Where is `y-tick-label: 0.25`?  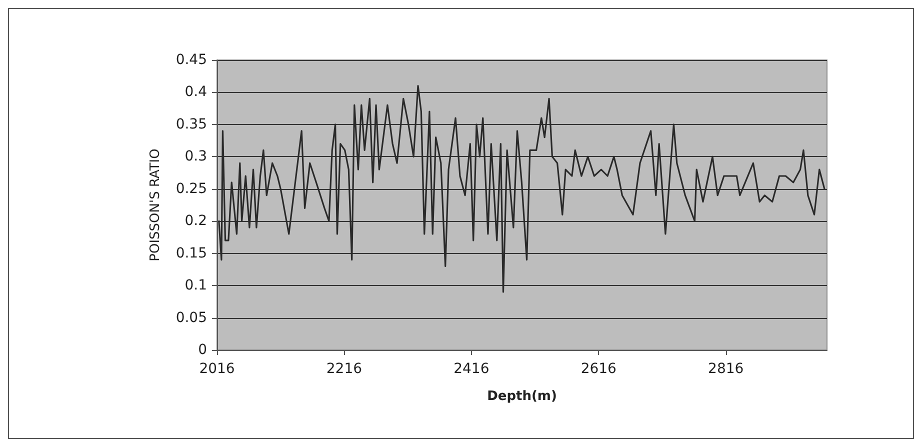
y-tick-label: 0.25 is located at coordinates (191, 188).